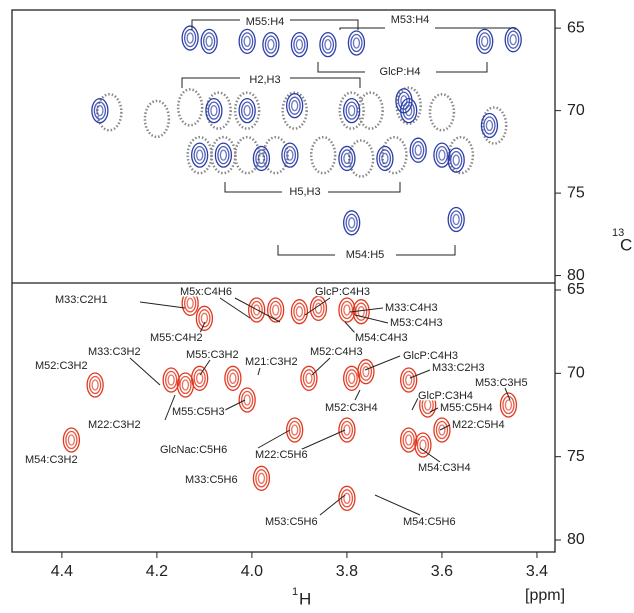 The image size is (634, 613). What do you see at coordinates (626, 244) in the screenshot?
I see `y-label: C` at bounding box center [626, 244].